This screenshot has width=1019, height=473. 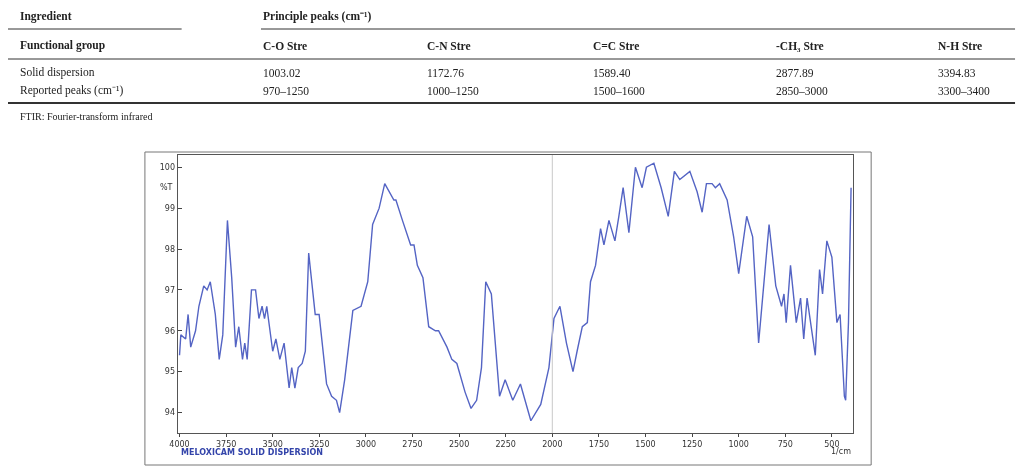 I want to click on y-axis-title: %T, so click(x=166, y=187).